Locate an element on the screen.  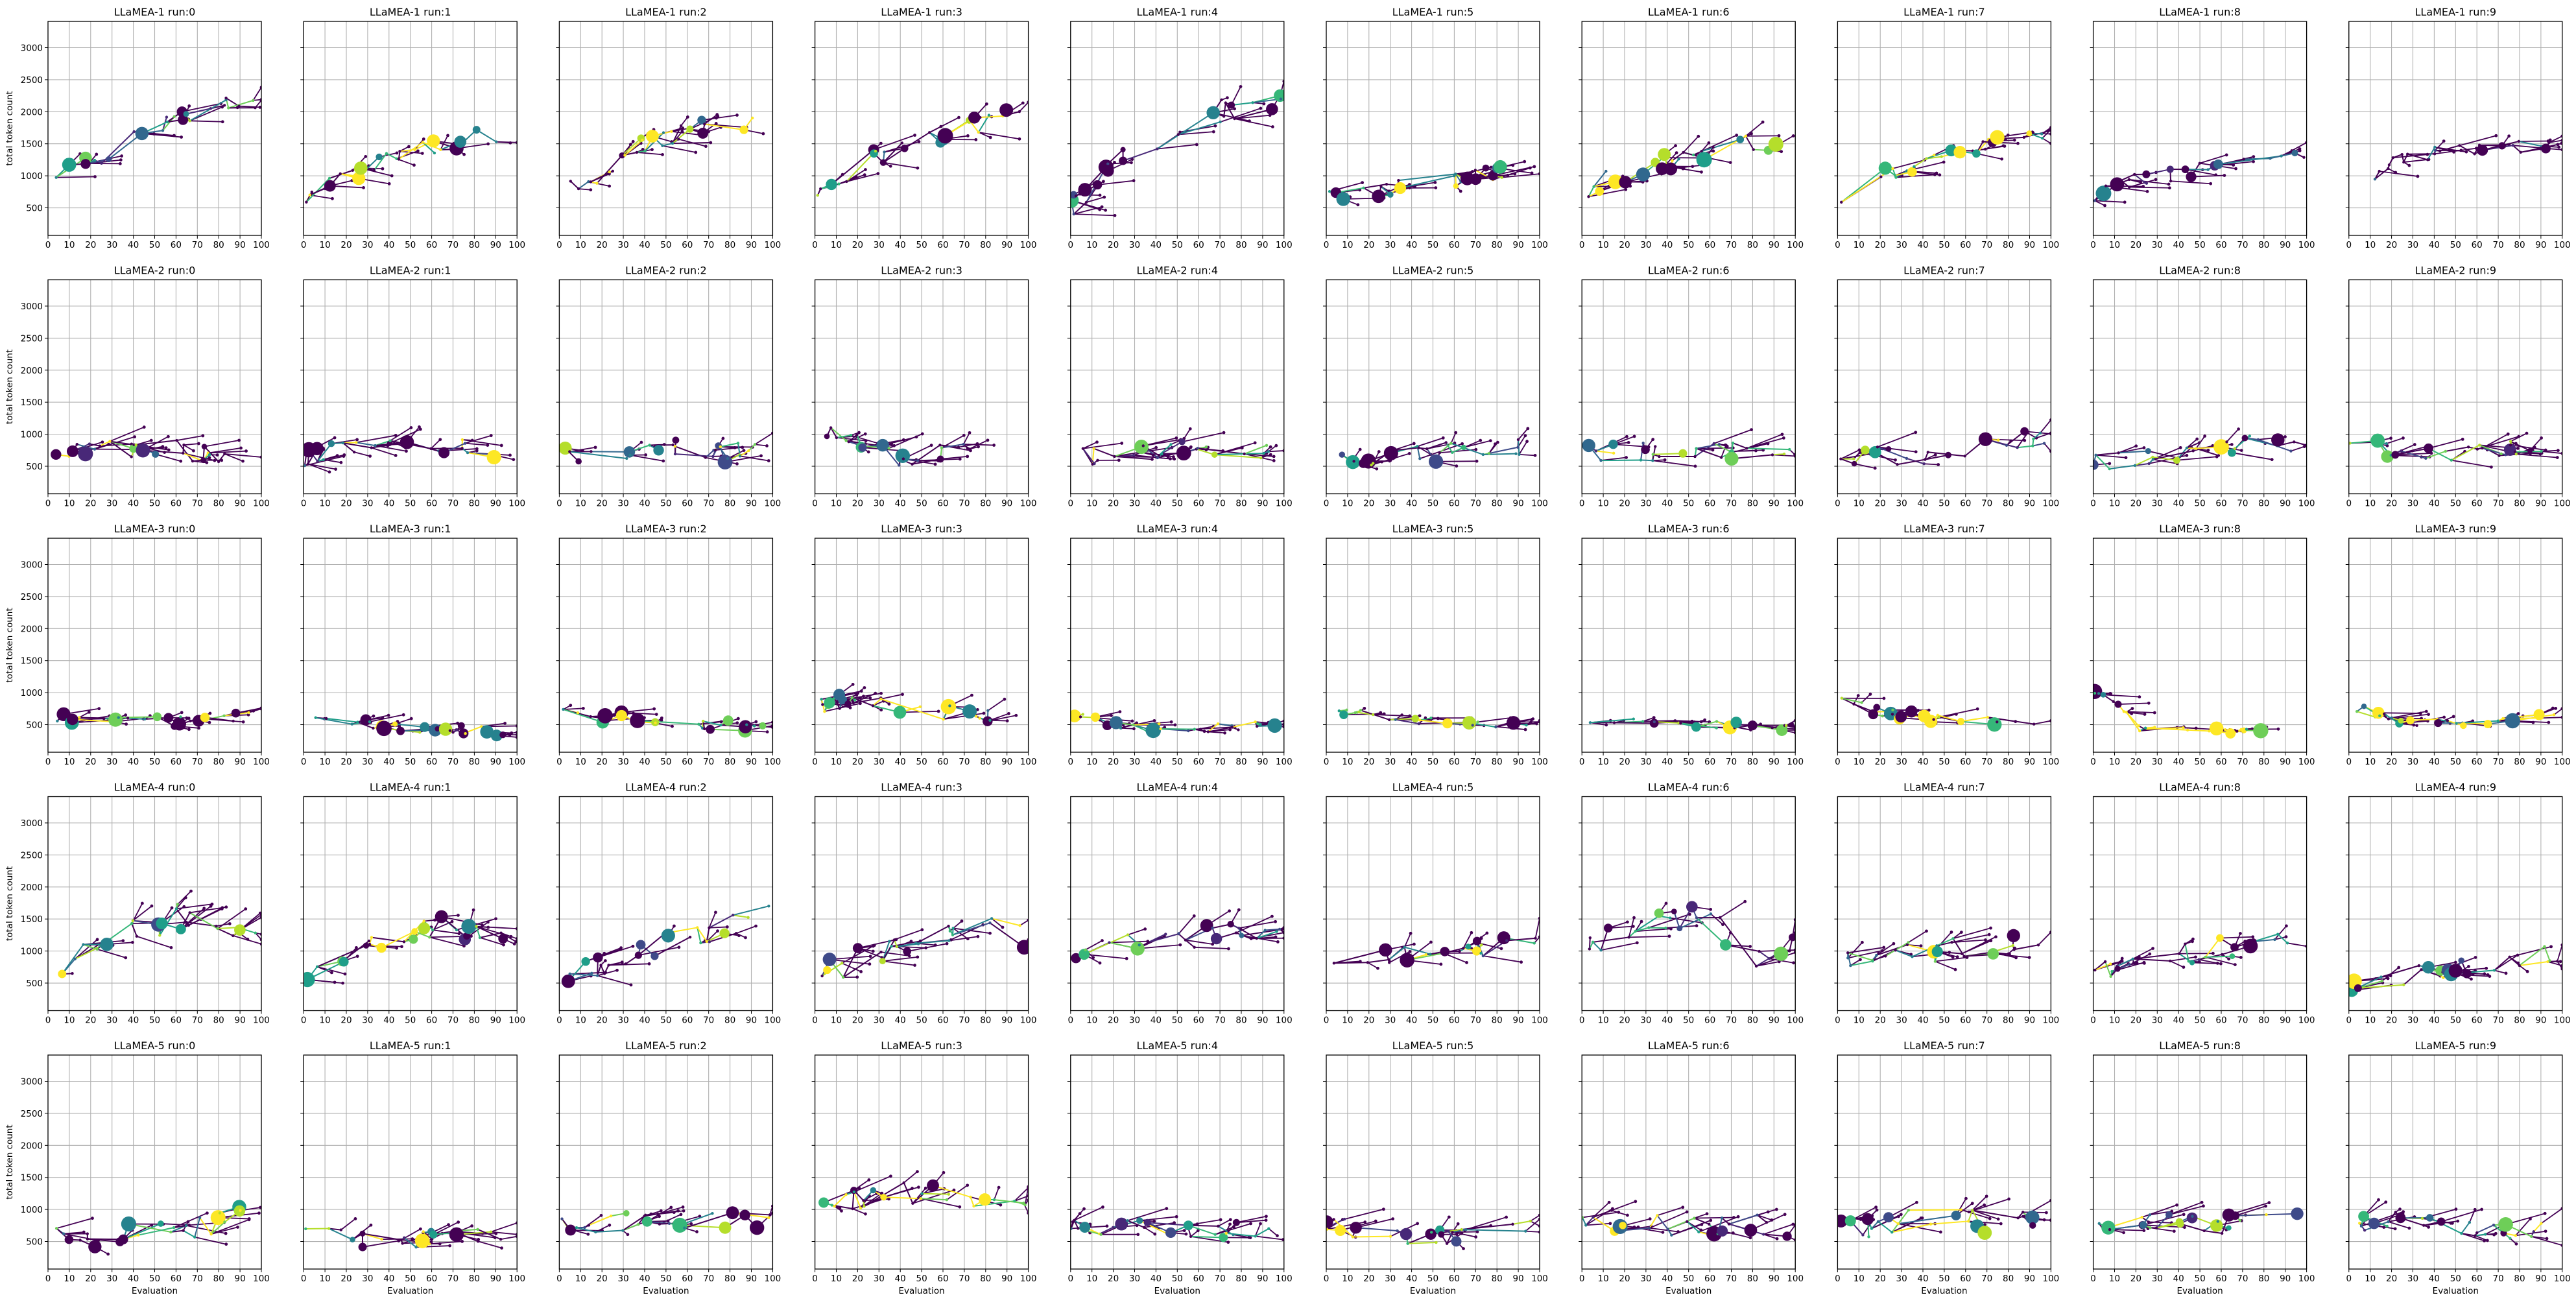
panel-title: LLaMEA-3 run:4 is located at coordinates (1177, 529).